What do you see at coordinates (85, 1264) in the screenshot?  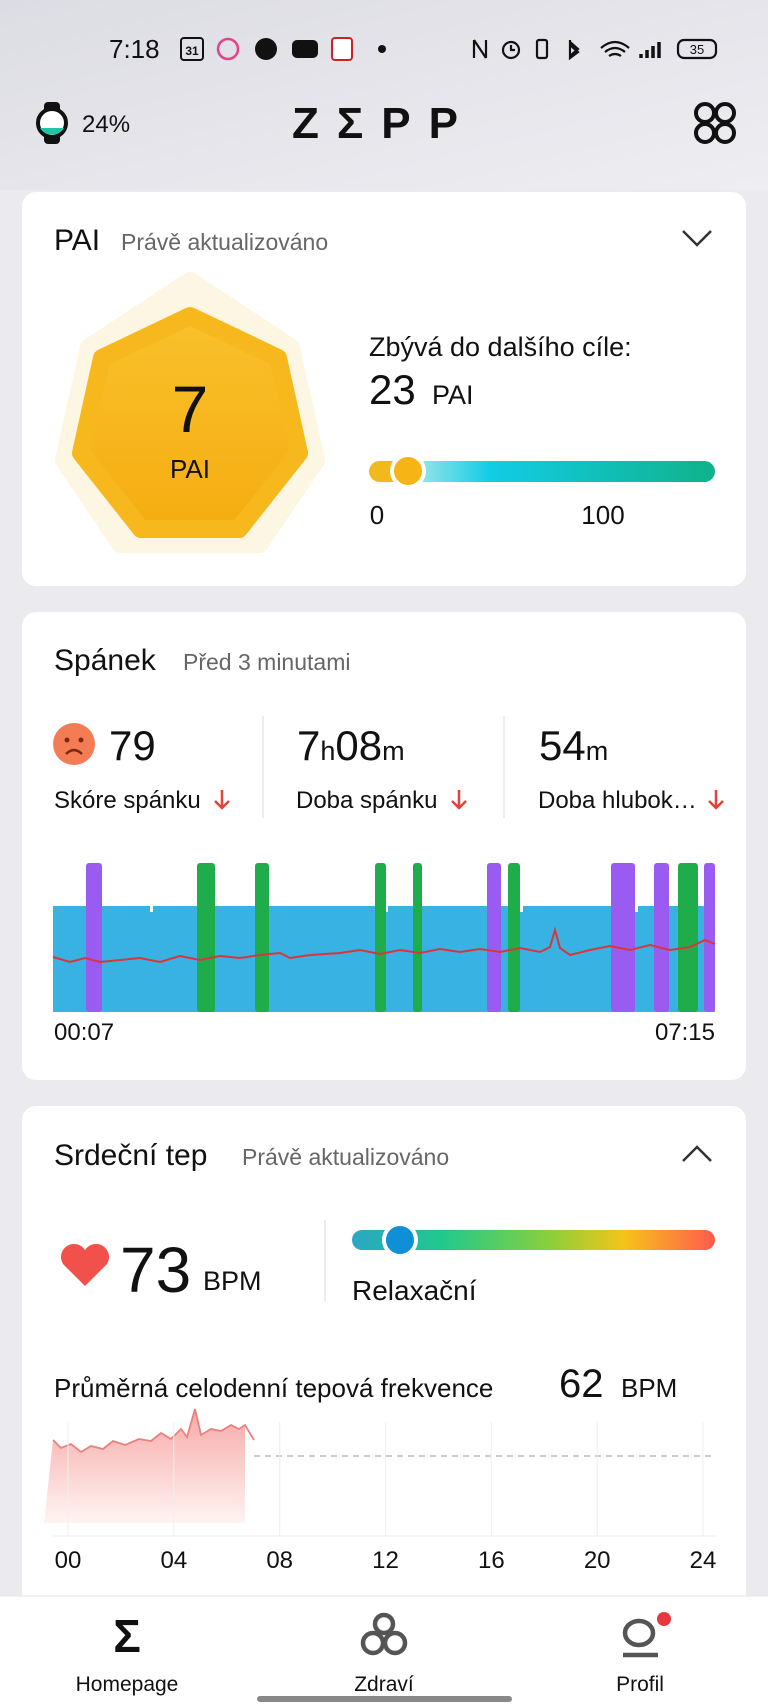 I see `heart-icon` at bounding box center [85, 1264].